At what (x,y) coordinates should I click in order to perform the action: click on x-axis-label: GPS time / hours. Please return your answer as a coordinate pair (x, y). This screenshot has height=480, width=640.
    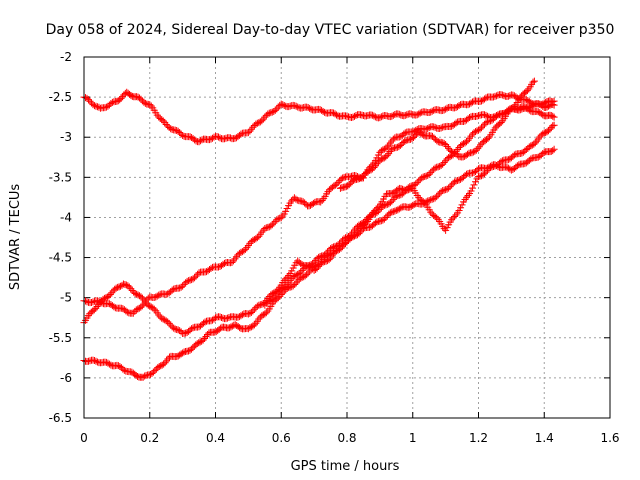
    Looking at the image, I should click on (345, 466).